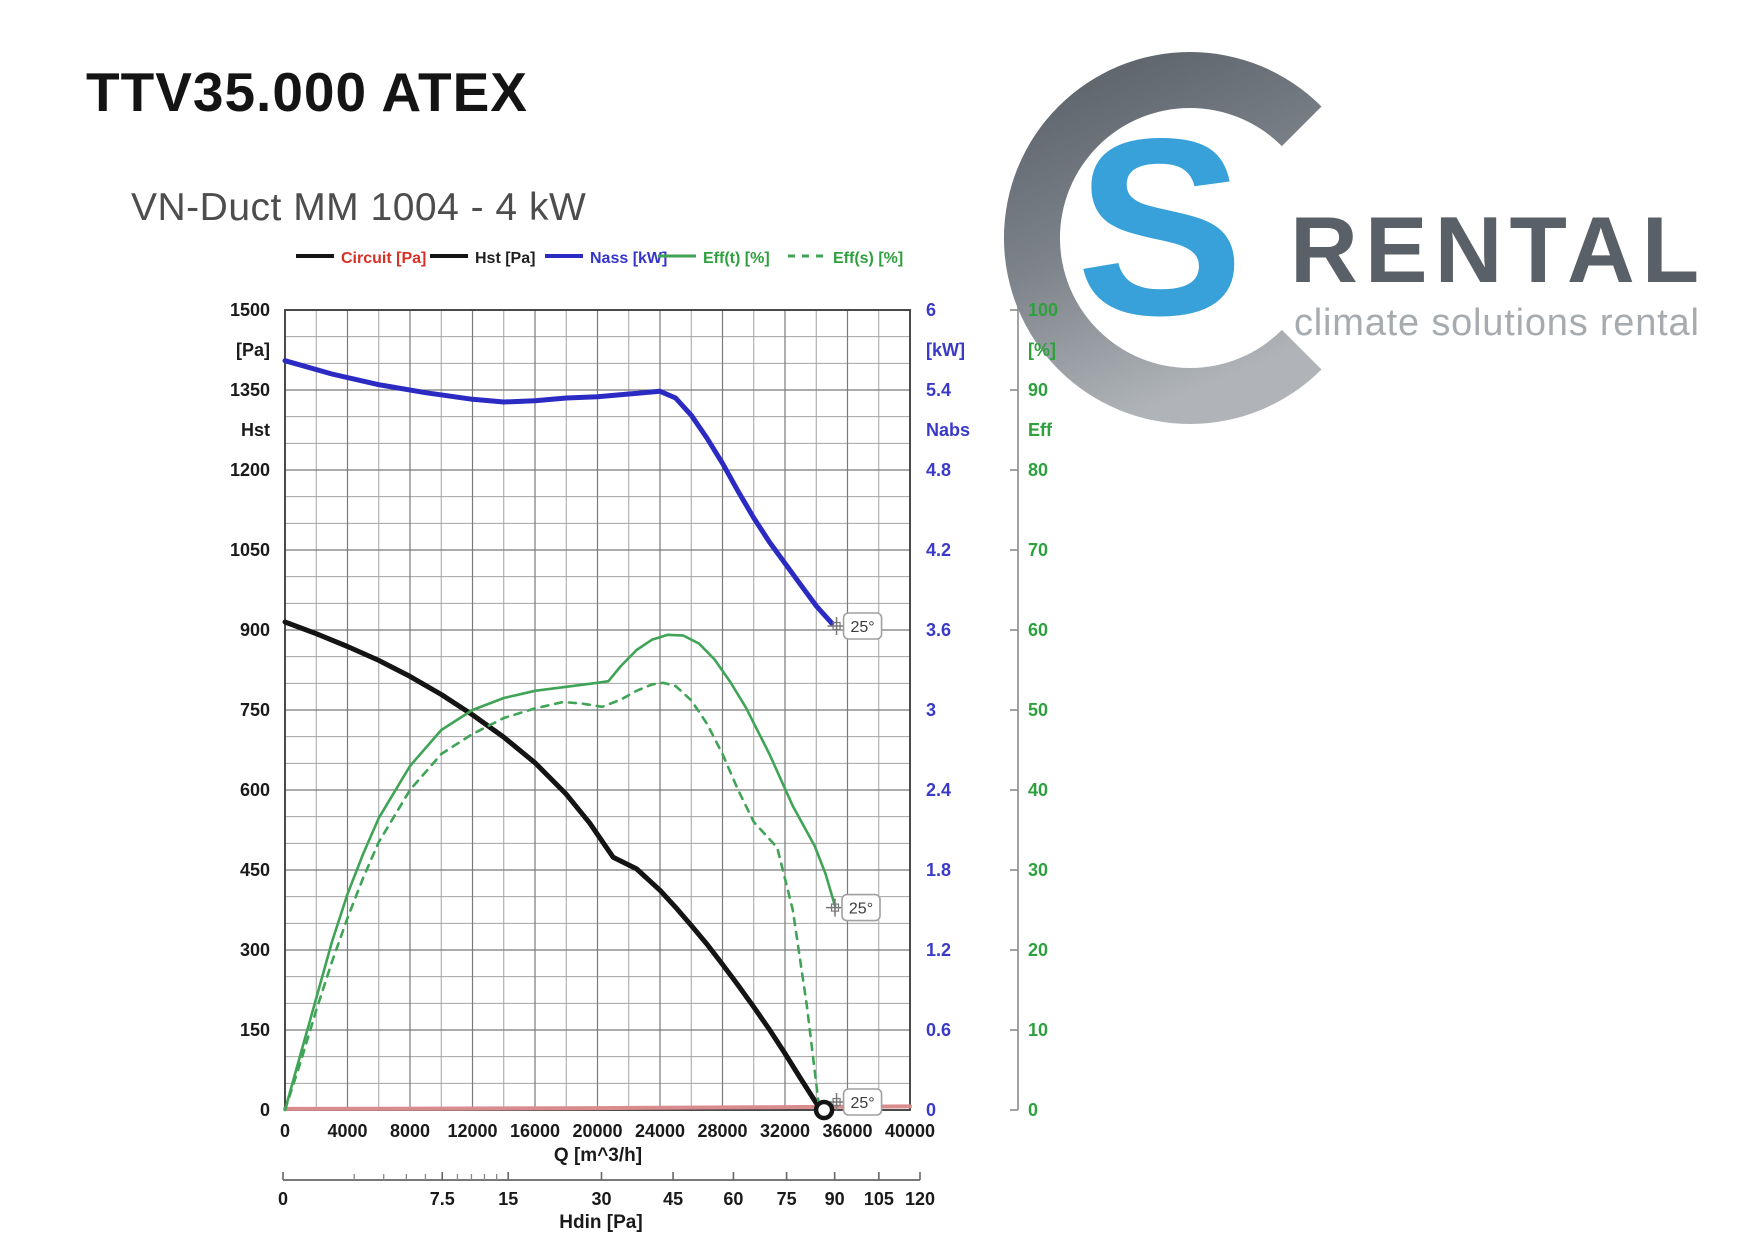 The height and width of the screenshot is (1240, 1748). What do you see at coordinates (736, 258) in the screenshot?
I see `legend-label-efft: Eff(t) [%]` at bounding box center [736, 258].